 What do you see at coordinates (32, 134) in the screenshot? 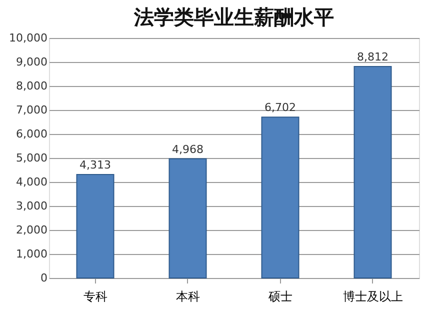
I see `y-tick-label: 6,000` at bounding box center [32, 134].